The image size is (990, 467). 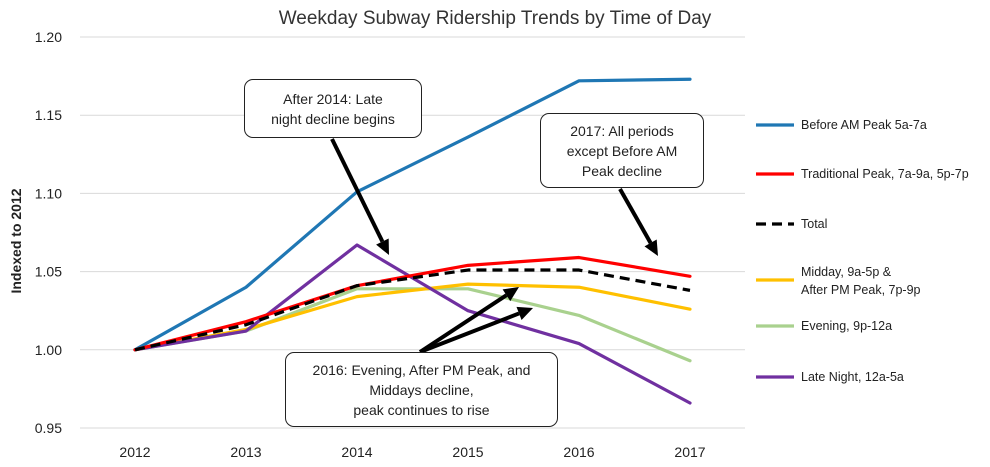 What do you see at coordinates (846, 326) in the screenshot?
I see `legend-label: Evening, 9p-12a` at bounding box center [846, 326].